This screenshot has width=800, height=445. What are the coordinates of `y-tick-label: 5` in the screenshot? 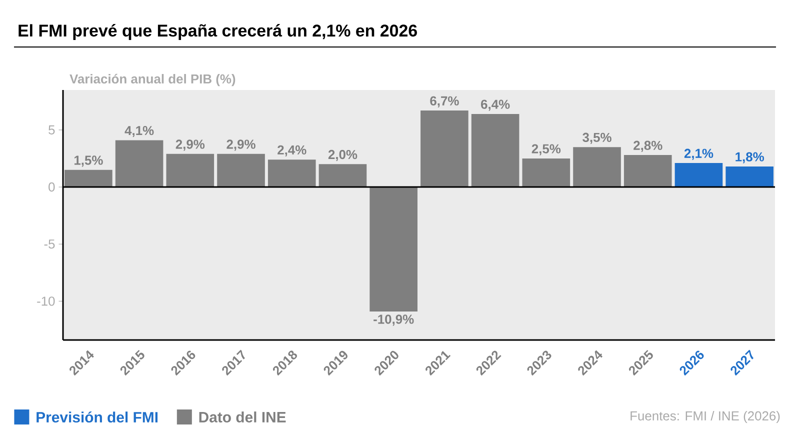 It's located at (51, 129).